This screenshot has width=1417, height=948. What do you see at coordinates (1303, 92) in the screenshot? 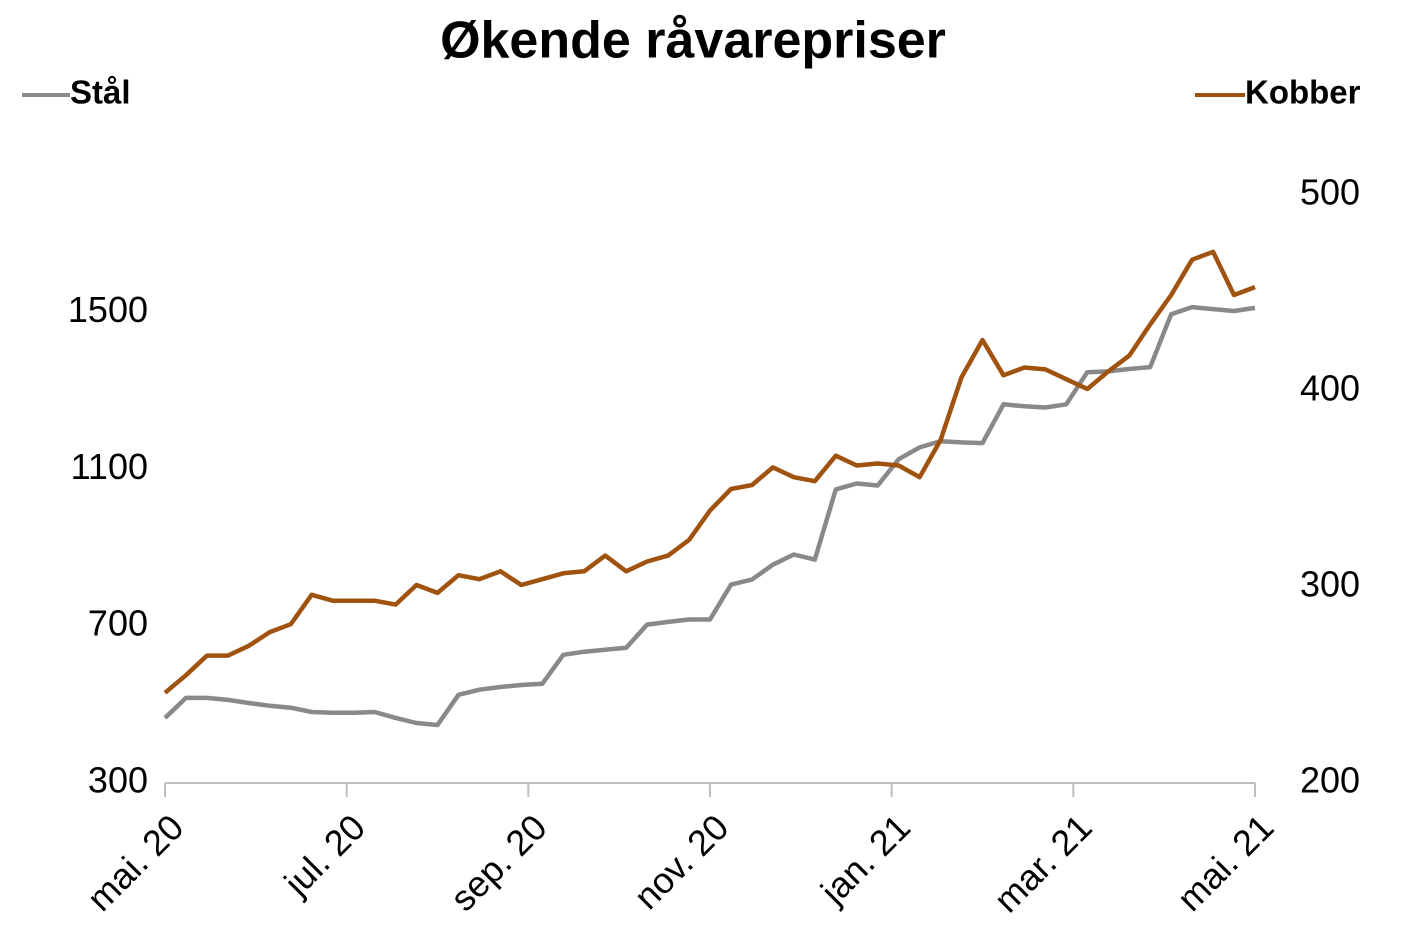
I see `legend-label: Kobber` at bounding box center [1303, 92].